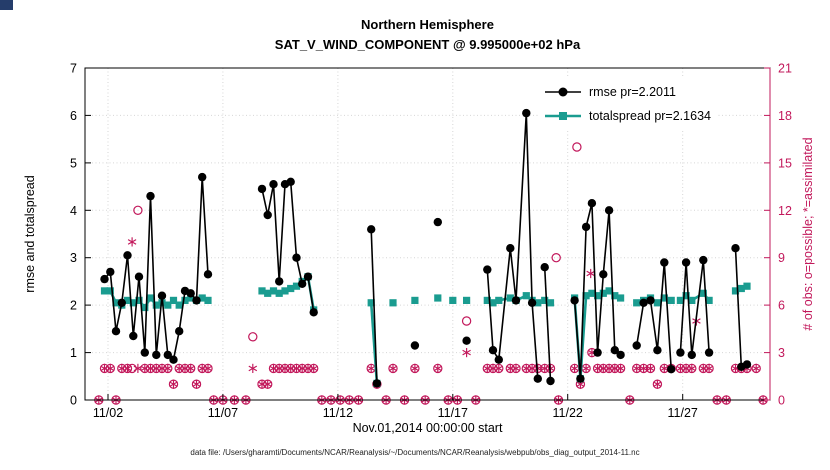 This screenshot has width=830, height=470. What do you see at coordinates (781, 258) in the screenshot?
I see `right-tick-label: 9` at bounding box center [781, 258].